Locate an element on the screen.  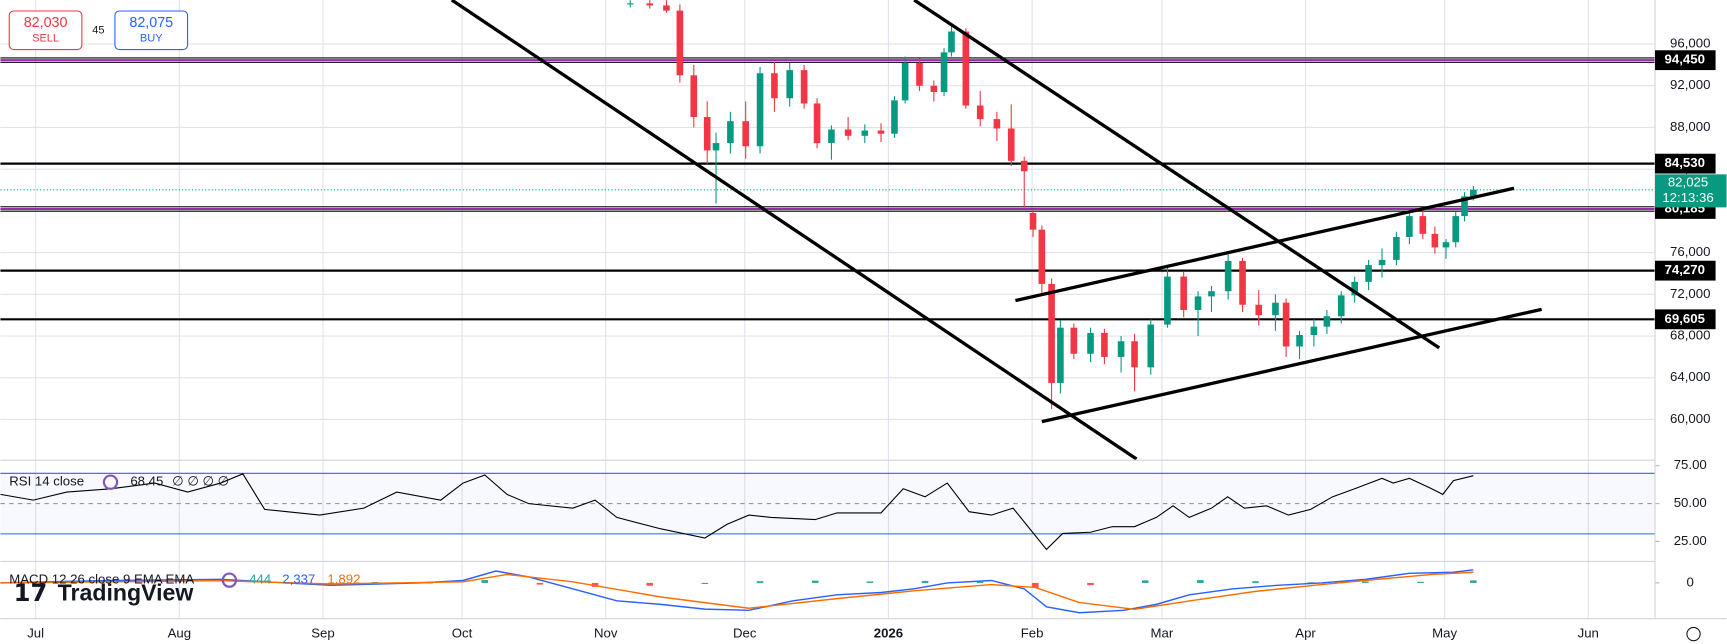
x-tick-label: Aug is located at coordinates (180, 633).